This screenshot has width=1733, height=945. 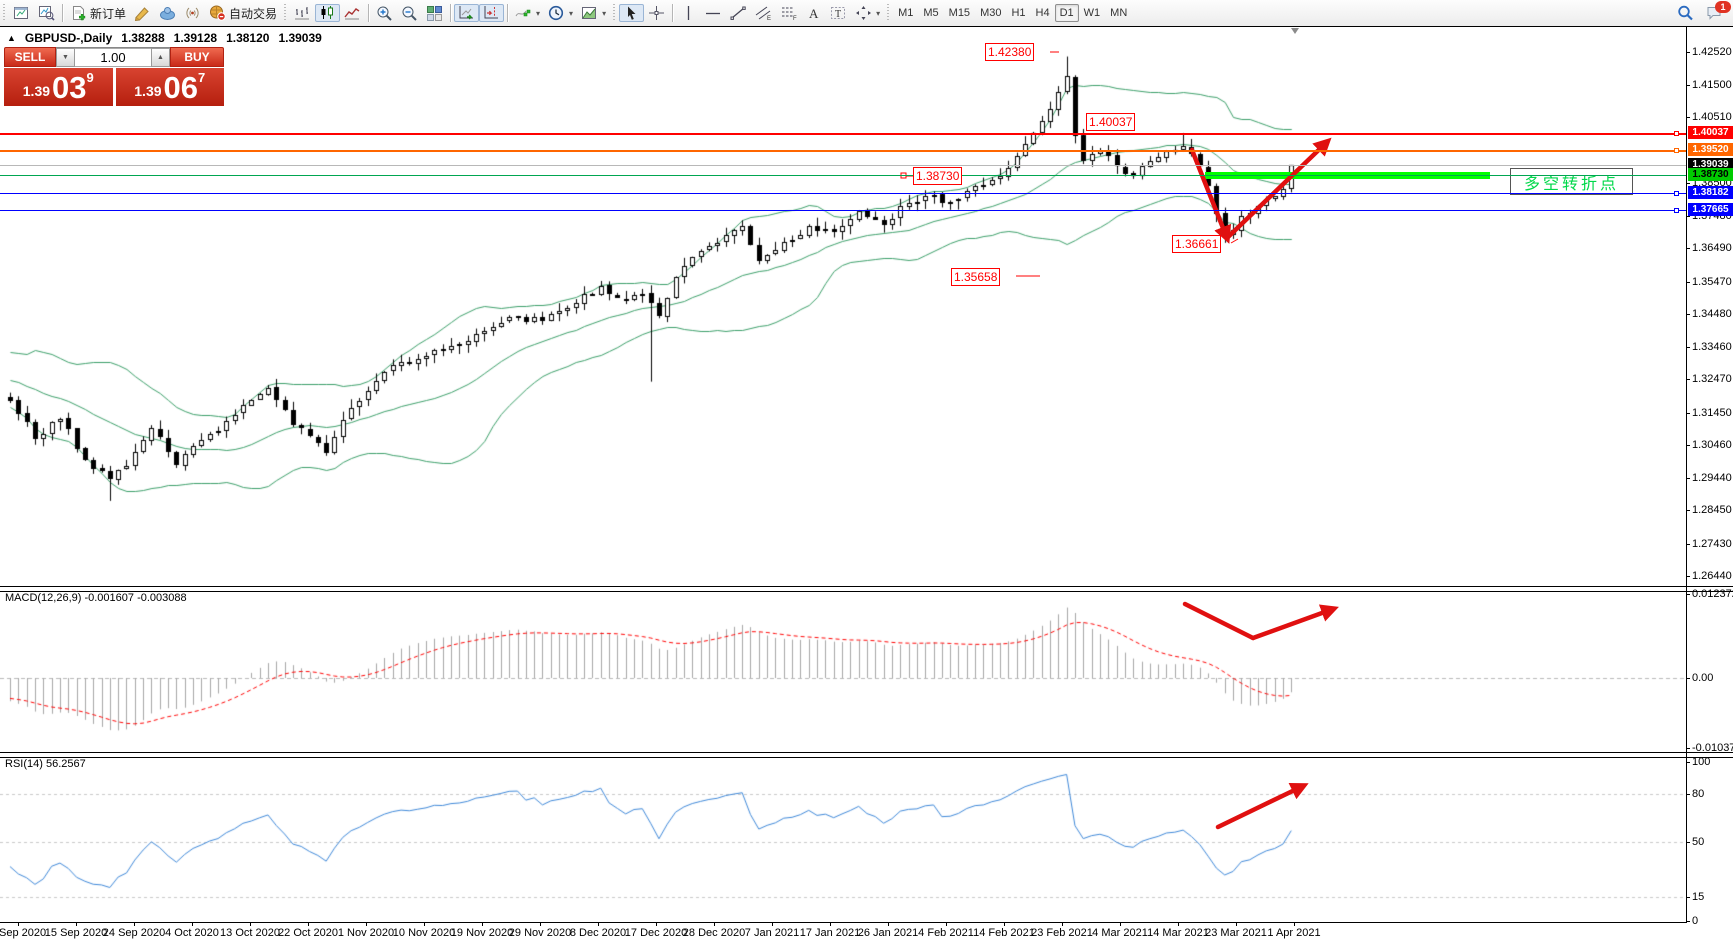 What do you see at coordinates (598, 933) in the screenshot?
I see `date-axis-label: 8 Dec 2020` at bounding box center [598, 933].